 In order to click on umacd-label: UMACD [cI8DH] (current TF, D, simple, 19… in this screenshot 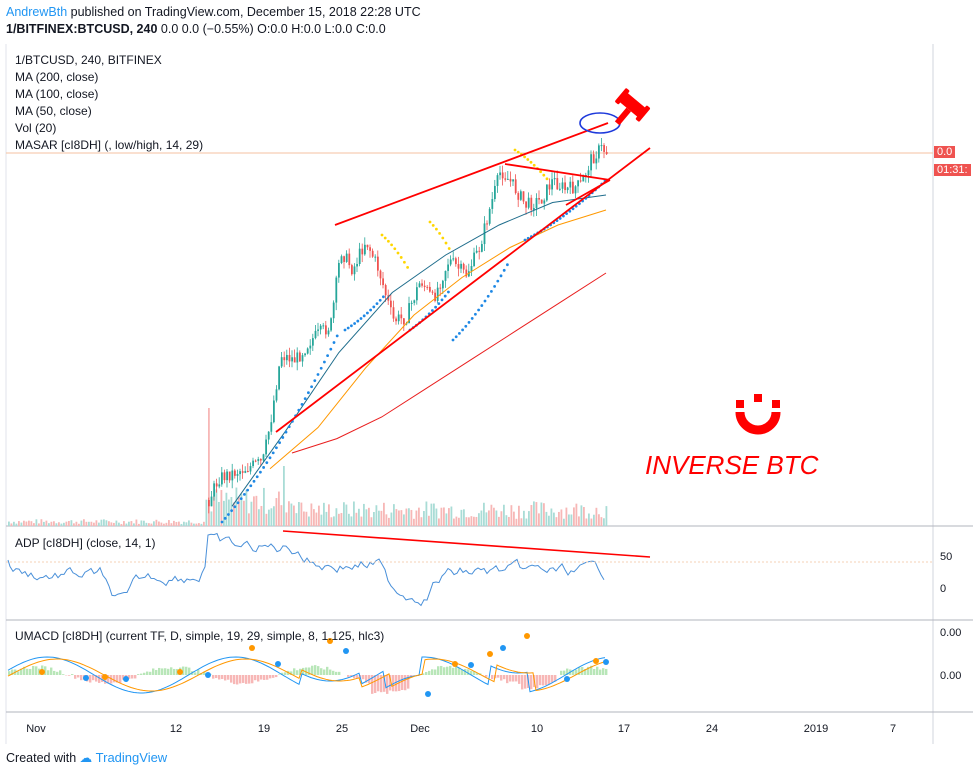, I will do `click(200, 636)`.